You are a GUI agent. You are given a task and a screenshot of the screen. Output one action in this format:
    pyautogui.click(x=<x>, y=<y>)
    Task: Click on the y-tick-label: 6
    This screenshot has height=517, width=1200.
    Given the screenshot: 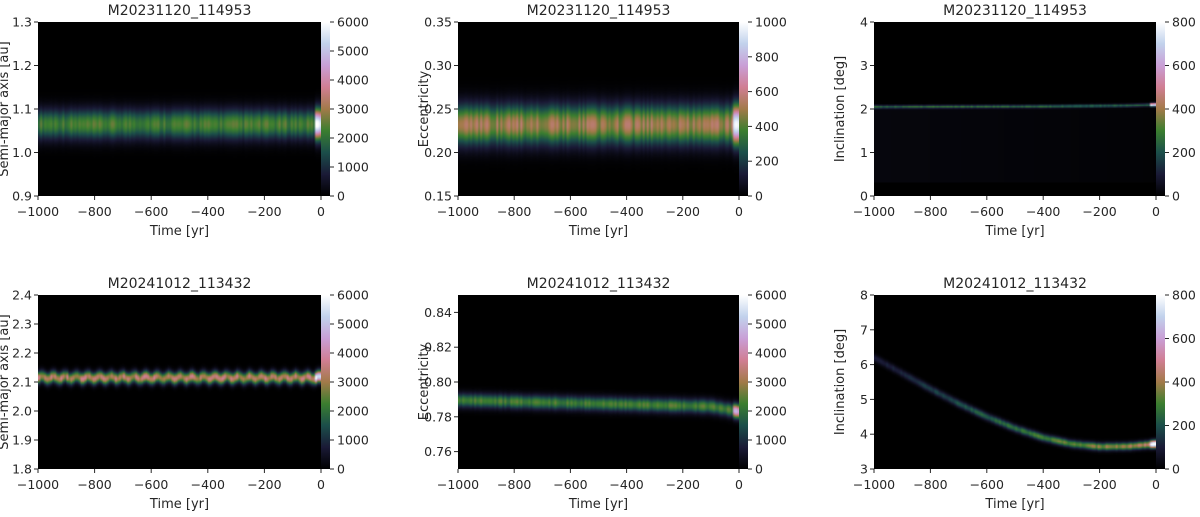 What is the action you would take?
    pyautogui.click(x=864, y=364)
    